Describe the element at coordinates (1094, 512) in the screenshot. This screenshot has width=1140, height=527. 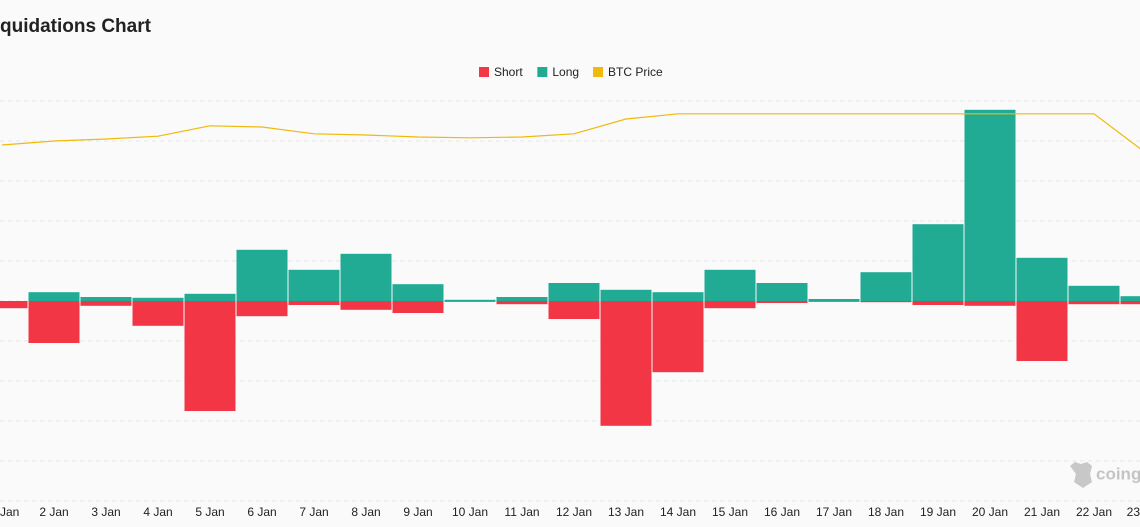
I see `x-tick-label: 22 Jan` at that location.